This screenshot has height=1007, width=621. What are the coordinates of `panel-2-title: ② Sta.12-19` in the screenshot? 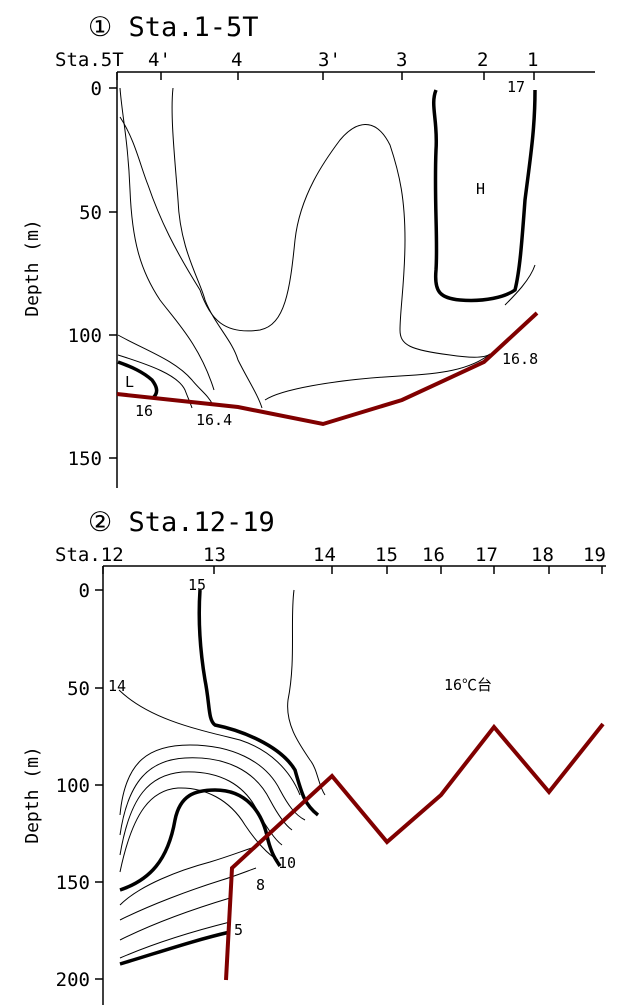 It's located at (181, 522).